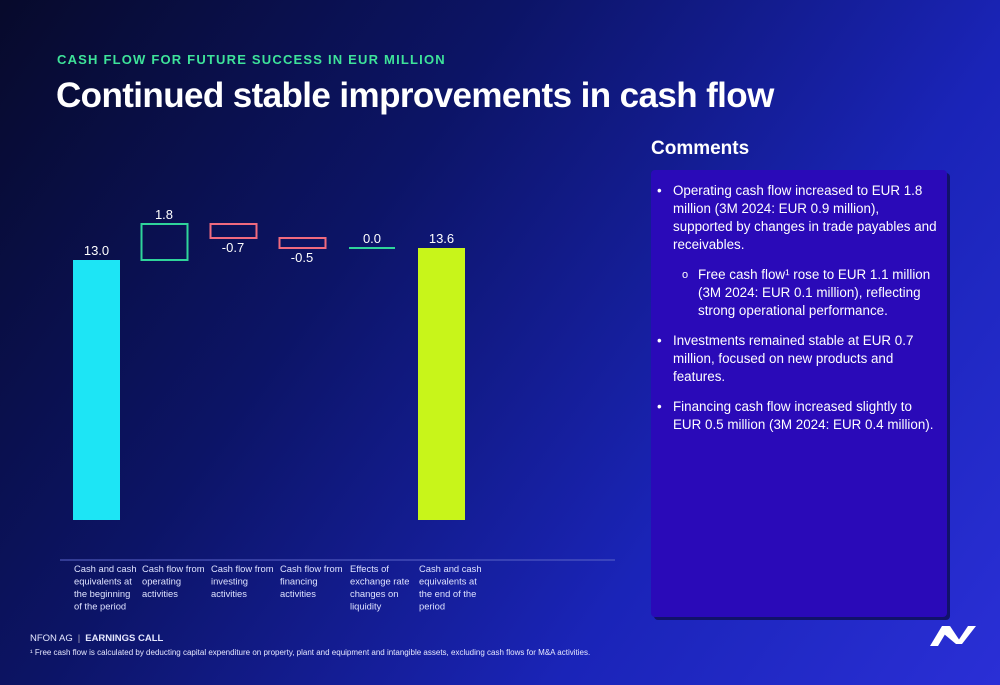  I want to click on footer-brand: NFON AG | EARNINGS CALL, so click(96, 638).